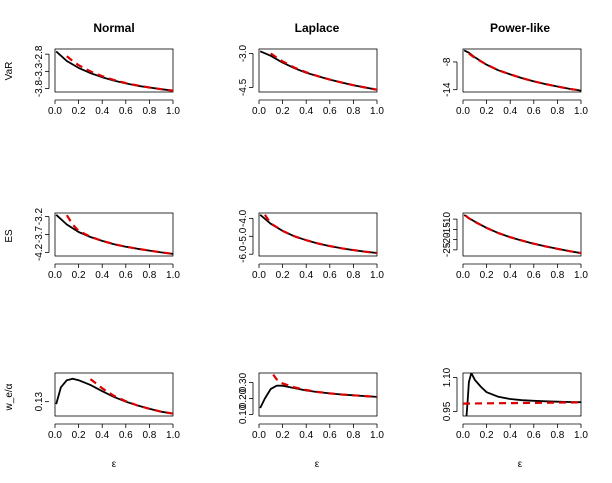 The width and height of the screenshot is (612, 483). What do you see at coordinates (39, 54) in the screenshot?
I see `y-tick-label: -2.8` at bounding box center [39, 54].